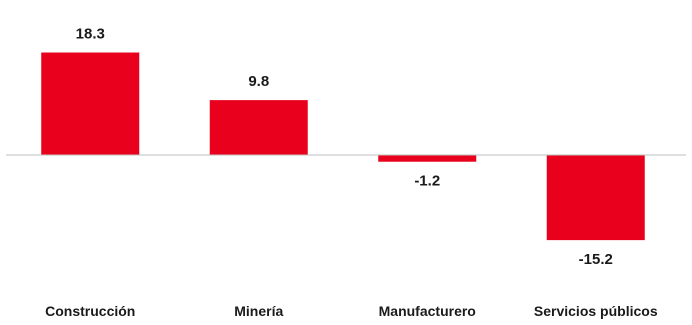 The height and width of the screenshot is (325, 692). What do you see at coordinates (596, 311) in the screenshot?
I see `category-label-4: Servicios públicos` at bounding box center [596, 311].